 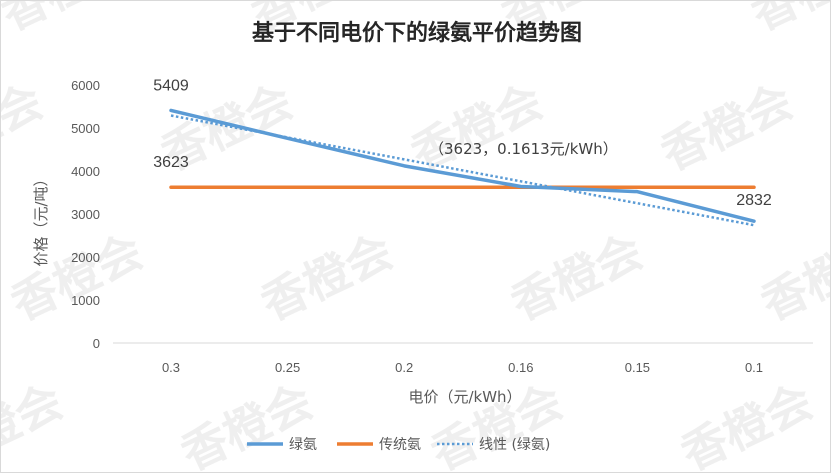 What do you see at coordinates (85, 257) in the screenshot?
I see `y-tick-label: 2000` at bounding box center [85, 257].